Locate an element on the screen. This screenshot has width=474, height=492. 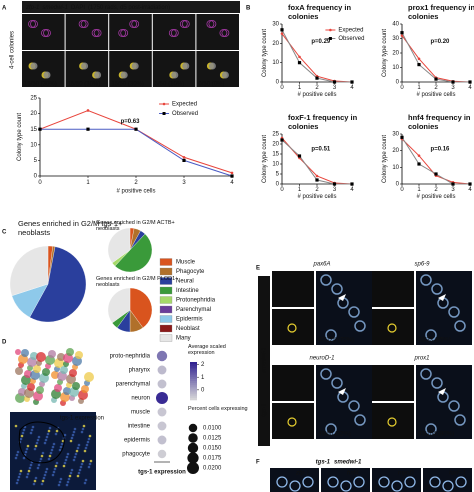
colorbar-label: 2 is located at coordinates (203, 365).